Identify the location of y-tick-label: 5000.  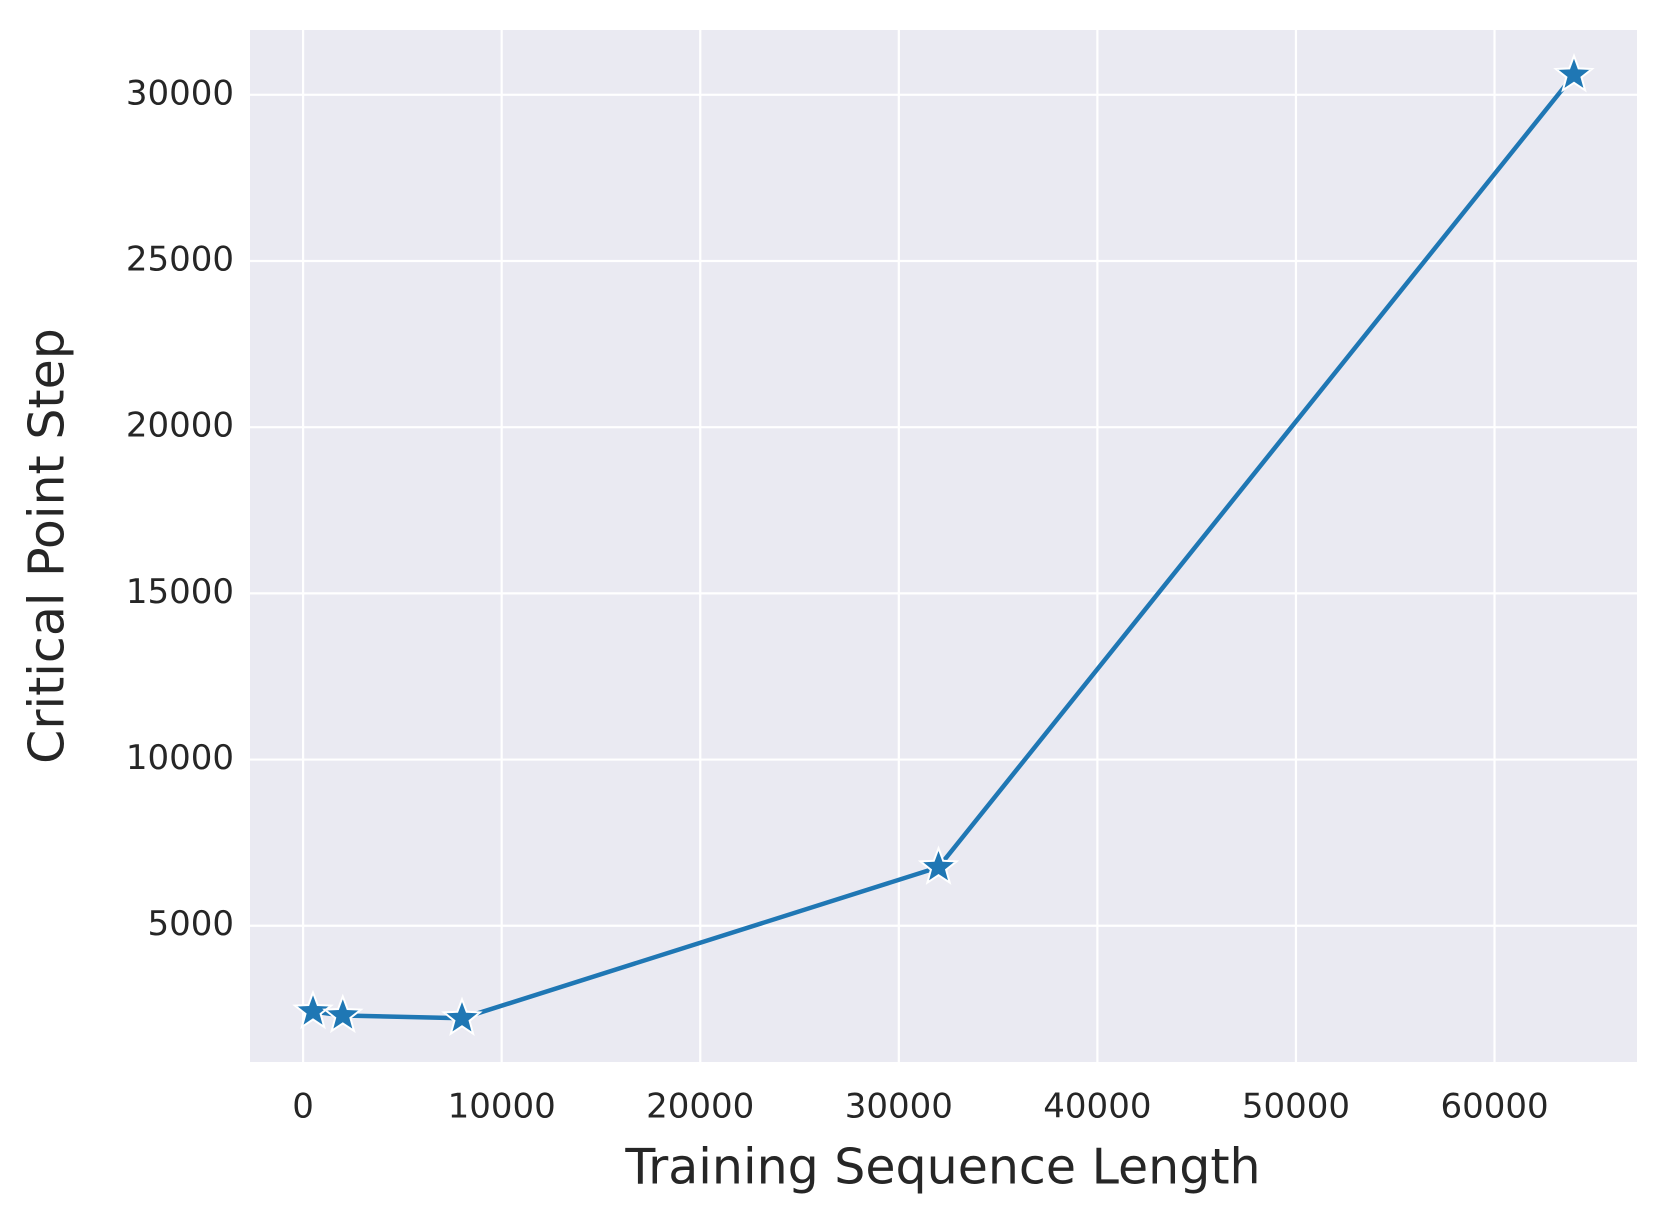
(190, 924).